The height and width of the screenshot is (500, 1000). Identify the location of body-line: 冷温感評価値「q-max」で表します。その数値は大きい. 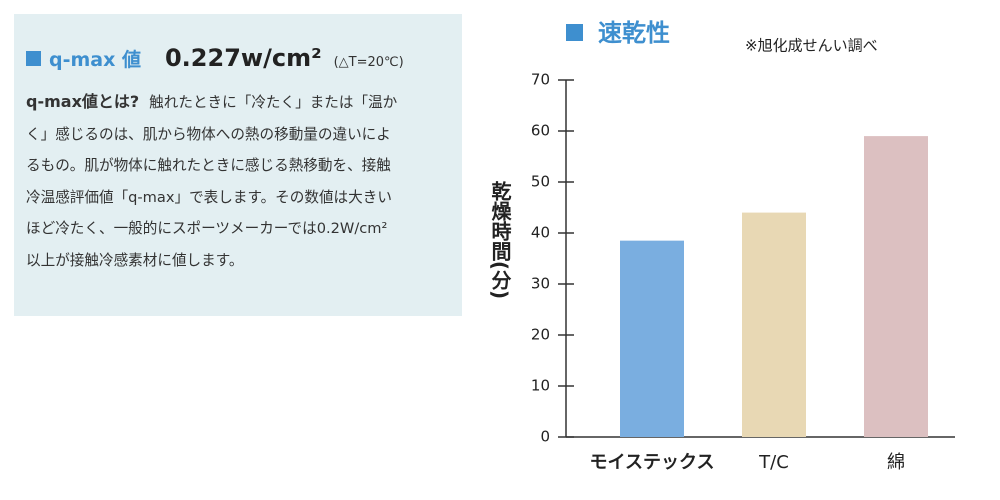
(209, 197).